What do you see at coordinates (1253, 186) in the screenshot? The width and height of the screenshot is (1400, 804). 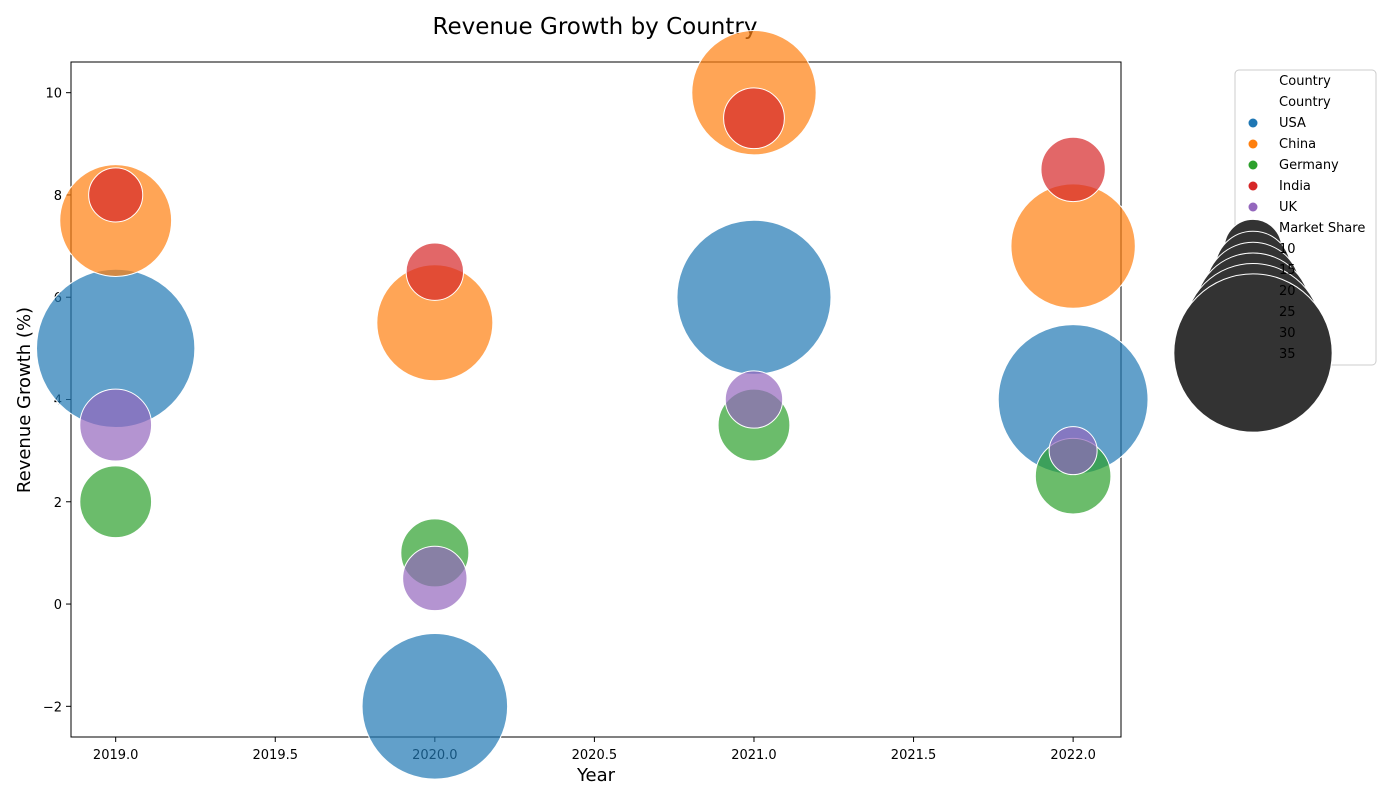 I see `legend-marker-india` at bounding box center [1253, 186].